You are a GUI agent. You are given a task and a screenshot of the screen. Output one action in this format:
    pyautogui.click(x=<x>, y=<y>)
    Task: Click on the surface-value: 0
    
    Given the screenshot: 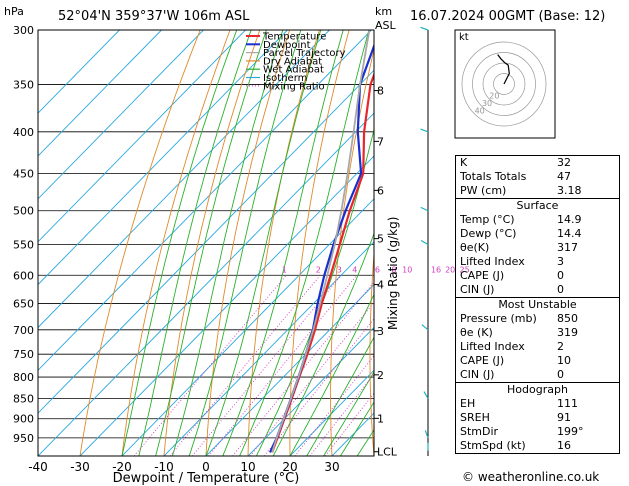 What is the action you would take?
    pyautogui.click(x=560, y=289)
    